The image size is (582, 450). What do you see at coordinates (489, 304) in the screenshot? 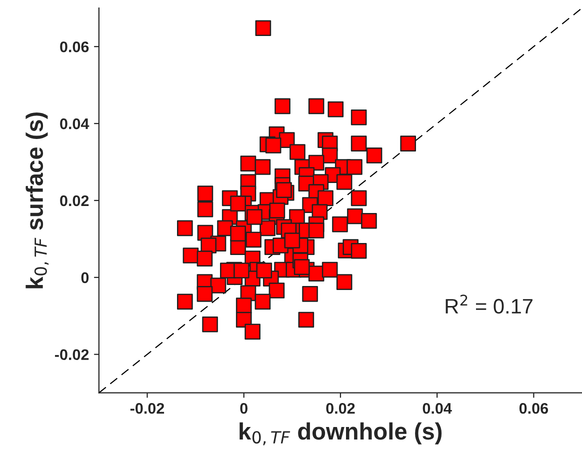
I see `annotation: R$^{2}$ = 0.17` at bounding box center [489, 304].